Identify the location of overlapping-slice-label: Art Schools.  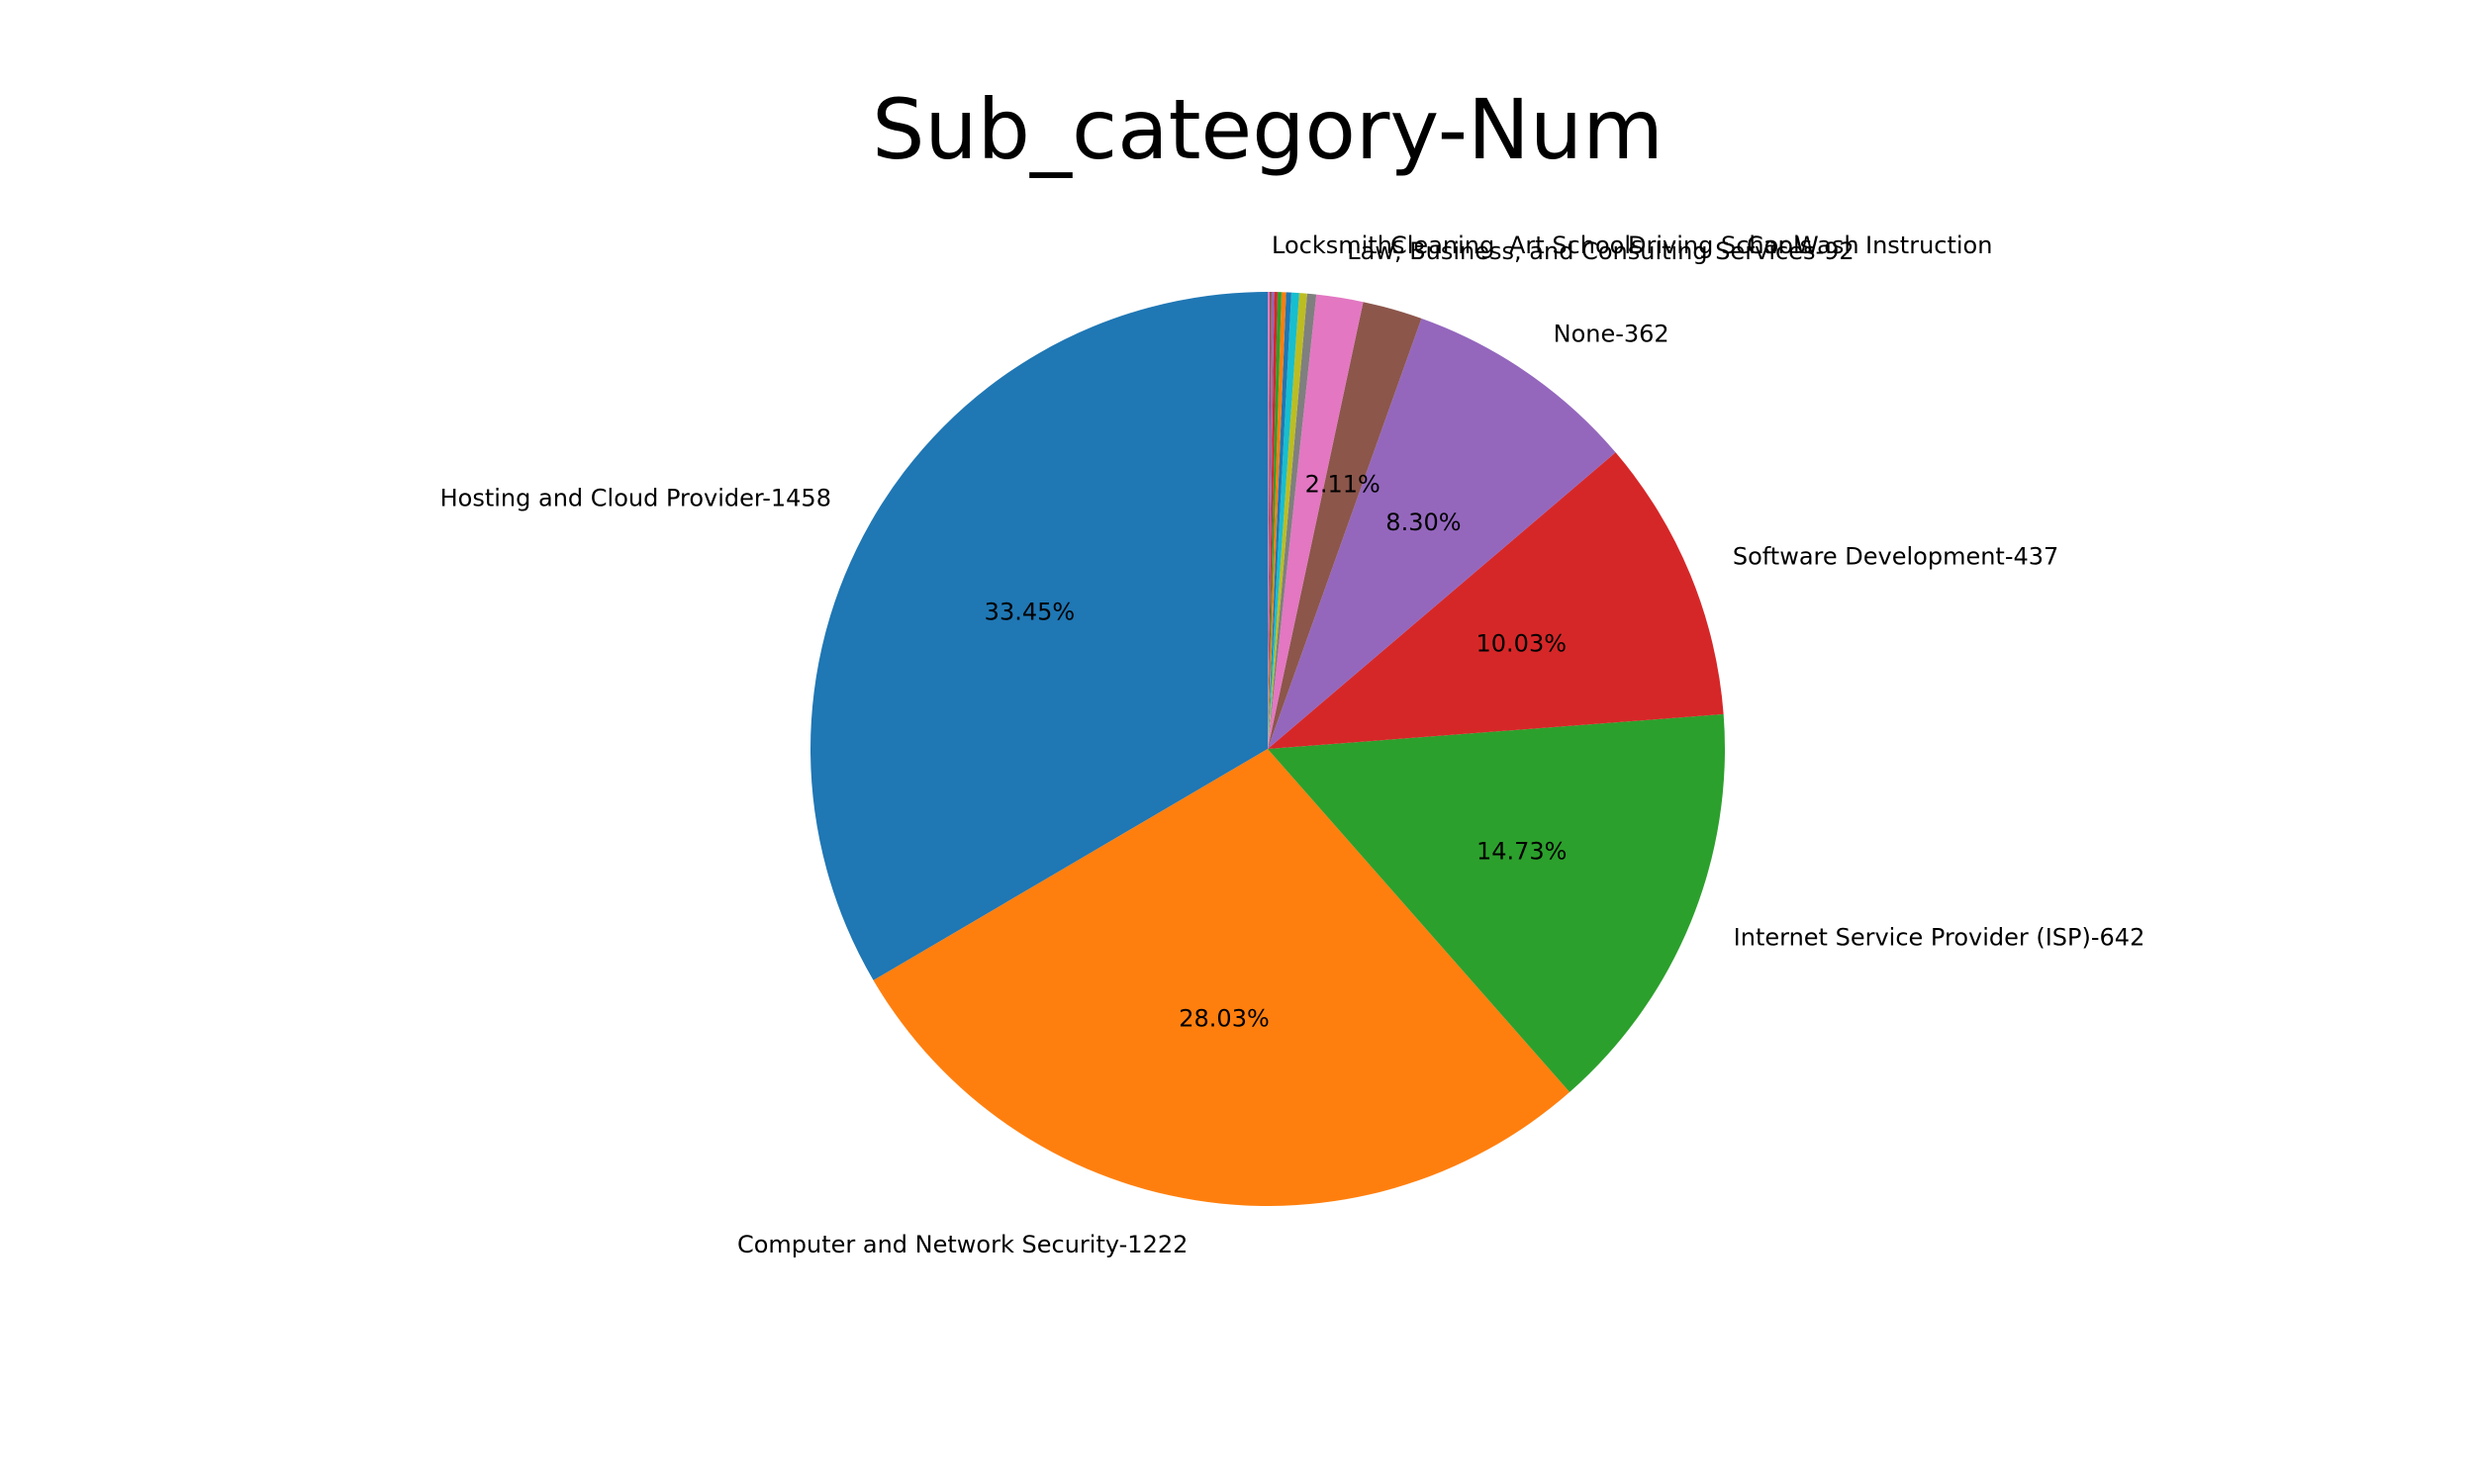
(1576, 245).